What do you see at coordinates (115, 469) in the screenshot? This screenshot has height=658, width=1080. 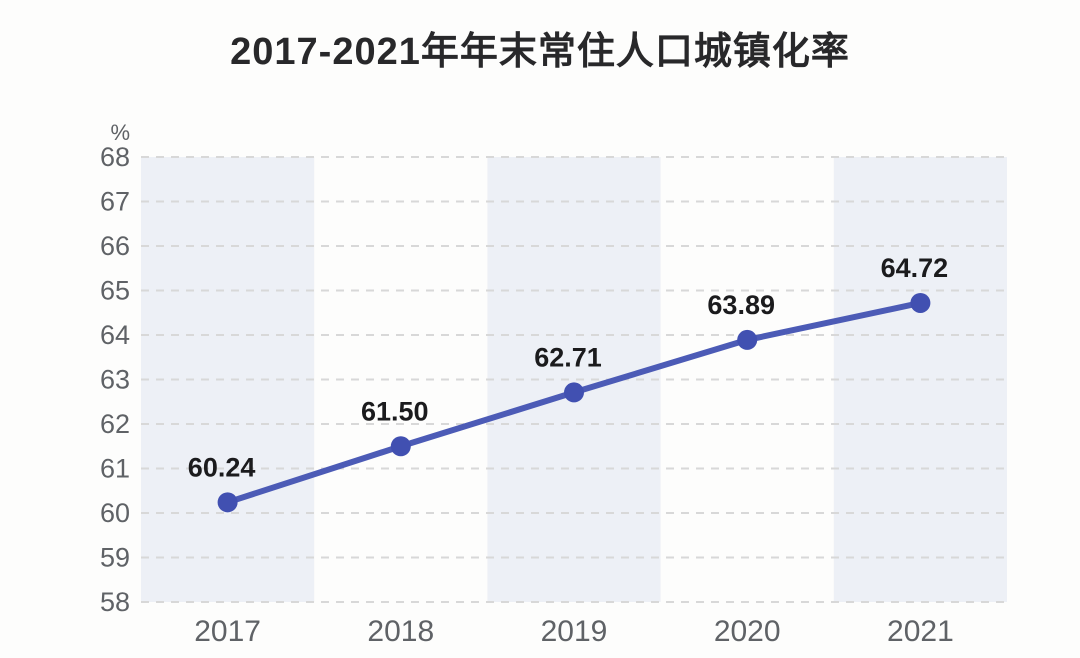 I see `y-tick-label: 61` at bounding box center [115, 469].